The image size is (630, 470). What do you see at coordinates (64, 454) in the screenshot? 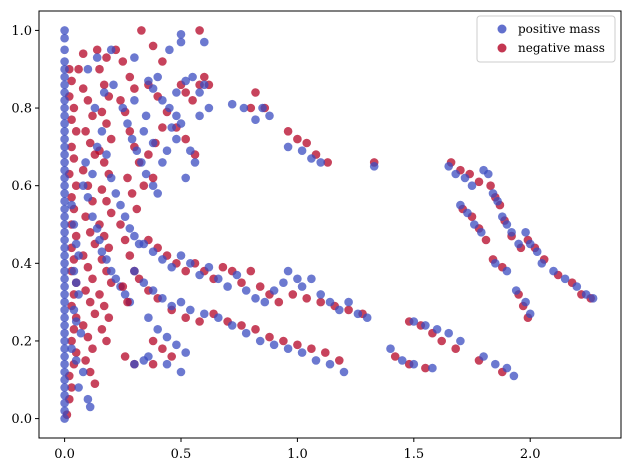
I see `x-tick-label: 0.0` at bounding box center [64, 454].